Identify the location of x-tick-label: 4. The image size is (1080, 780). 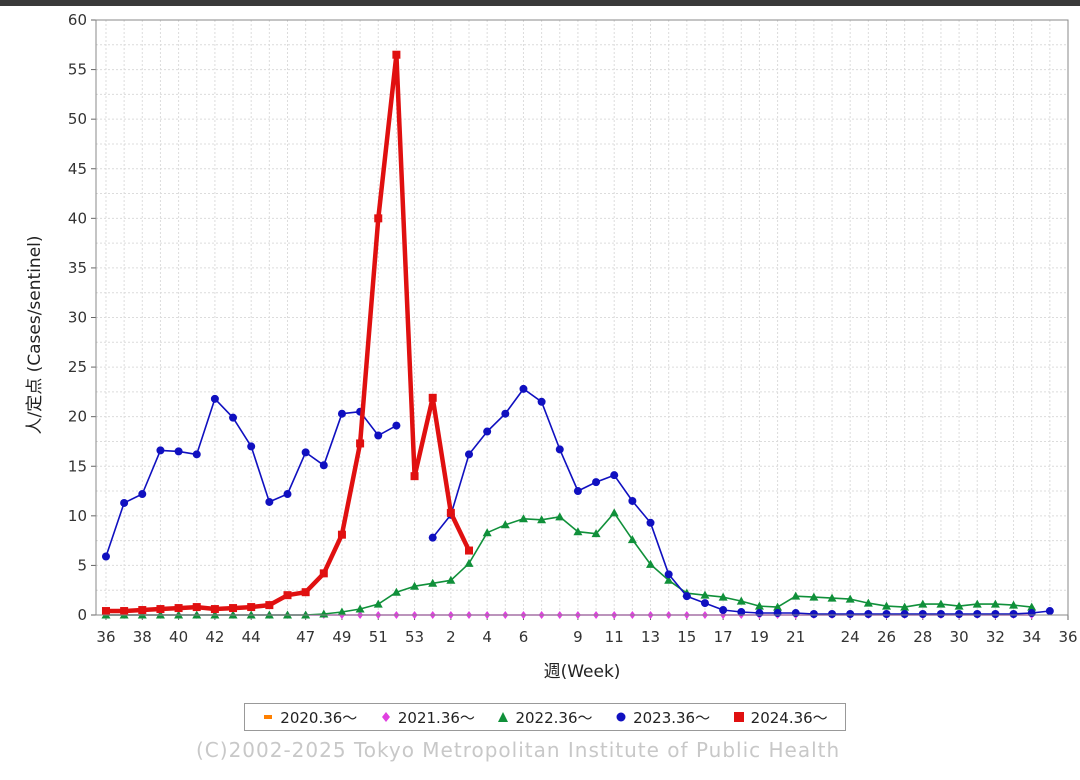
(487, 637).